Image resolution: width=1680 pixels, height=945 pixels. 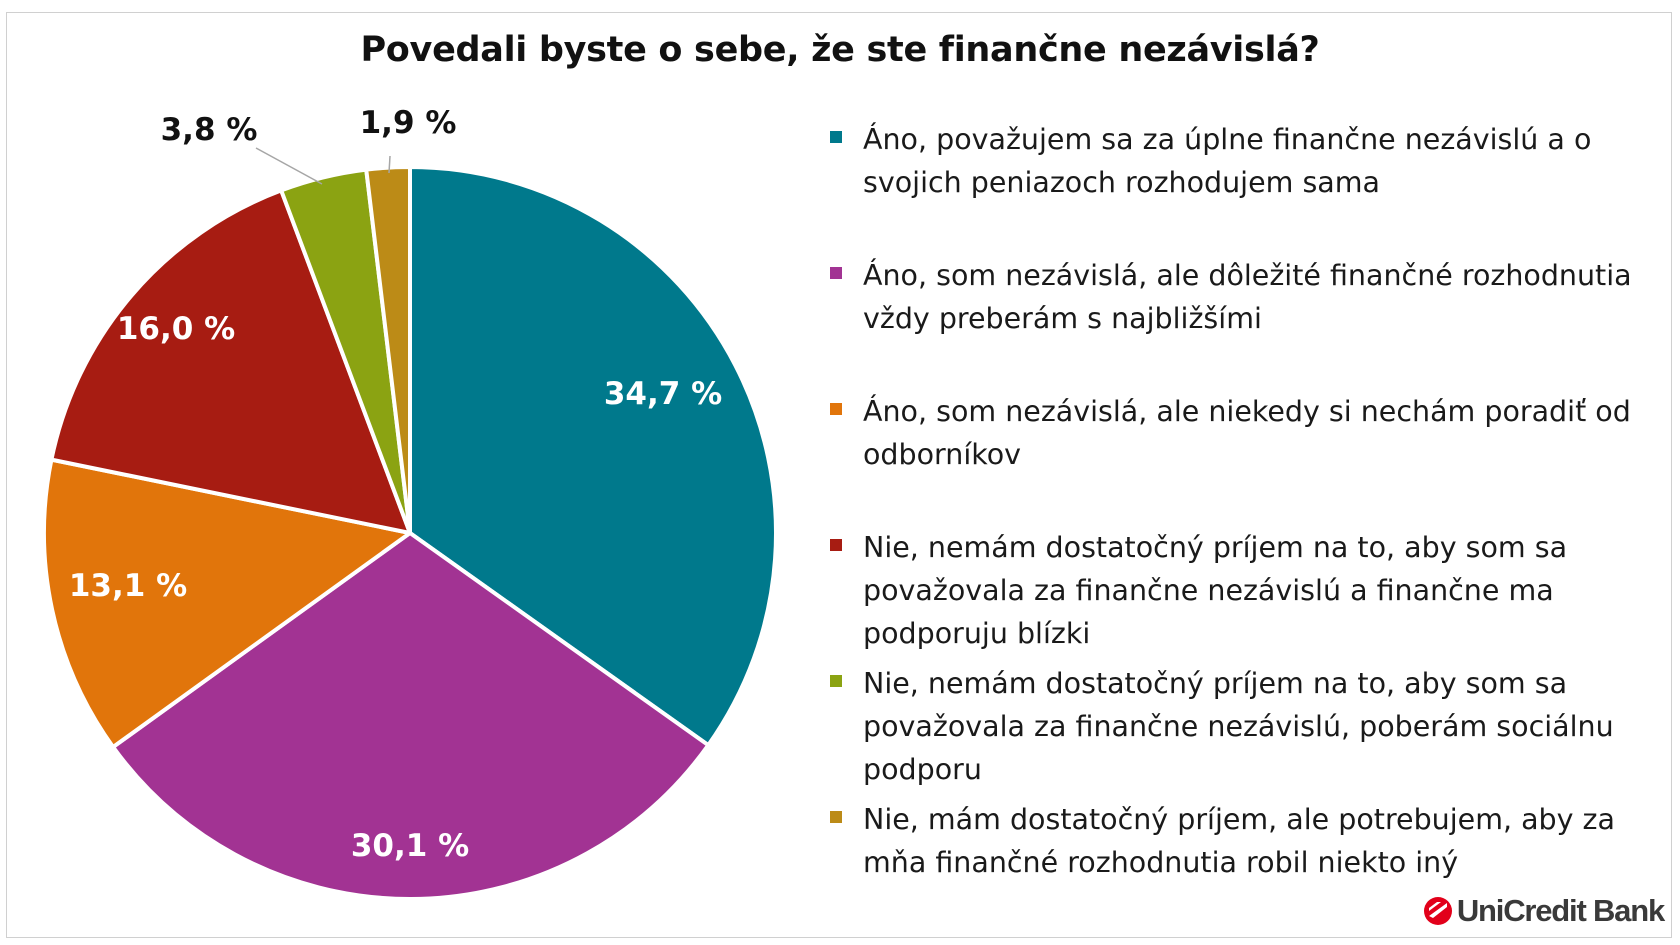 What do you see at coordinates (408, 123) in the screenshot?
I see `data-label-6: 1,9 %` at bounding box center [408, 123].